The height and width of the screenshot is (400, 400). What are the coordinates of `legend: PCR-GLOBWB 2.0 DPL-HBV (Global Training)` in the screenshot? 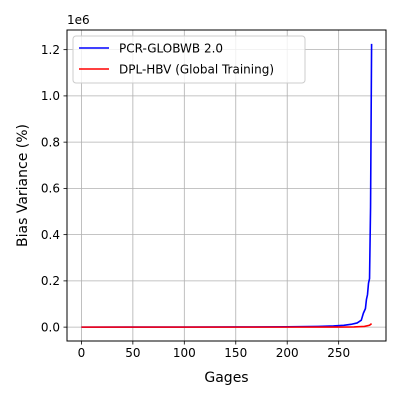 It's located at (189, 59).